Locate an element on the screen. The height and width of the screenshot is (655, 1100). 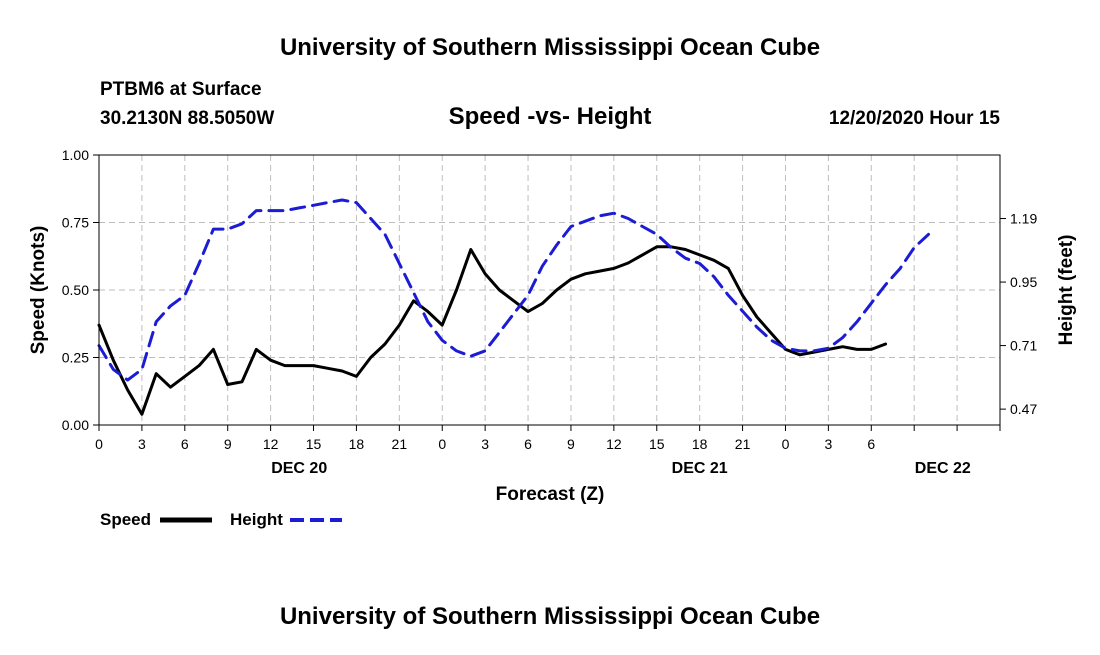
date-label: DEC 22 is located at coordinates (943, 468).